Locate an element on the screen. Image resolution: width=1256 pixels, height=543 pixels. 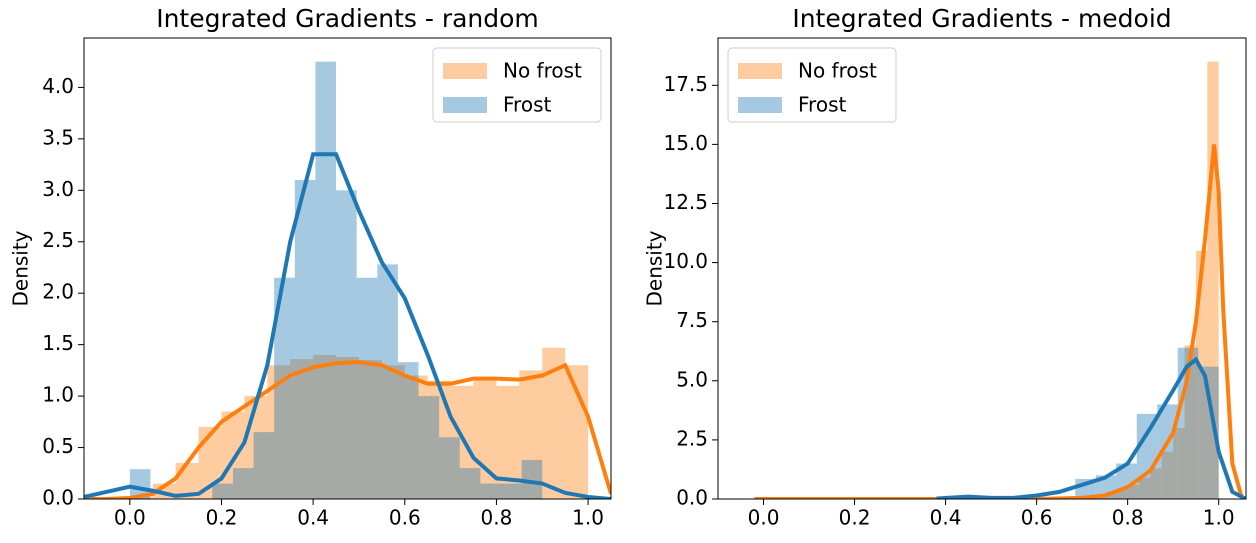
y-tick-label: 15.0 is located at coordinates (685, 143).